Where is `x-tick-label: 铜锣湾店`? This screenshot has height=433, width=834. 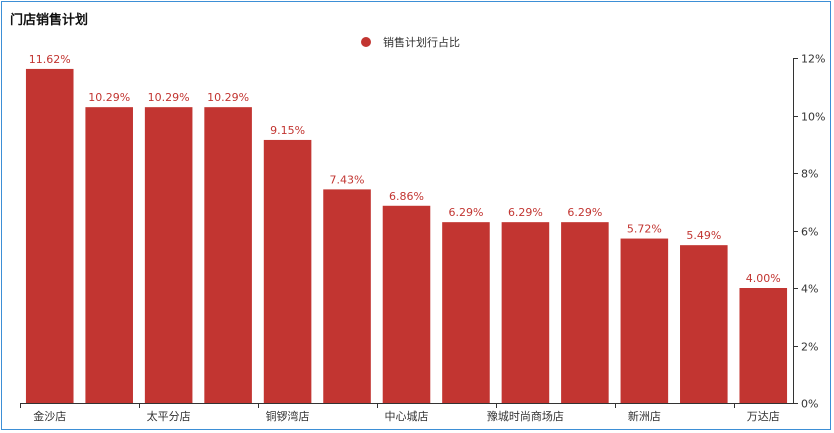 x-tick-label: 铜锣湾店 is located at coordinates (288, 416).